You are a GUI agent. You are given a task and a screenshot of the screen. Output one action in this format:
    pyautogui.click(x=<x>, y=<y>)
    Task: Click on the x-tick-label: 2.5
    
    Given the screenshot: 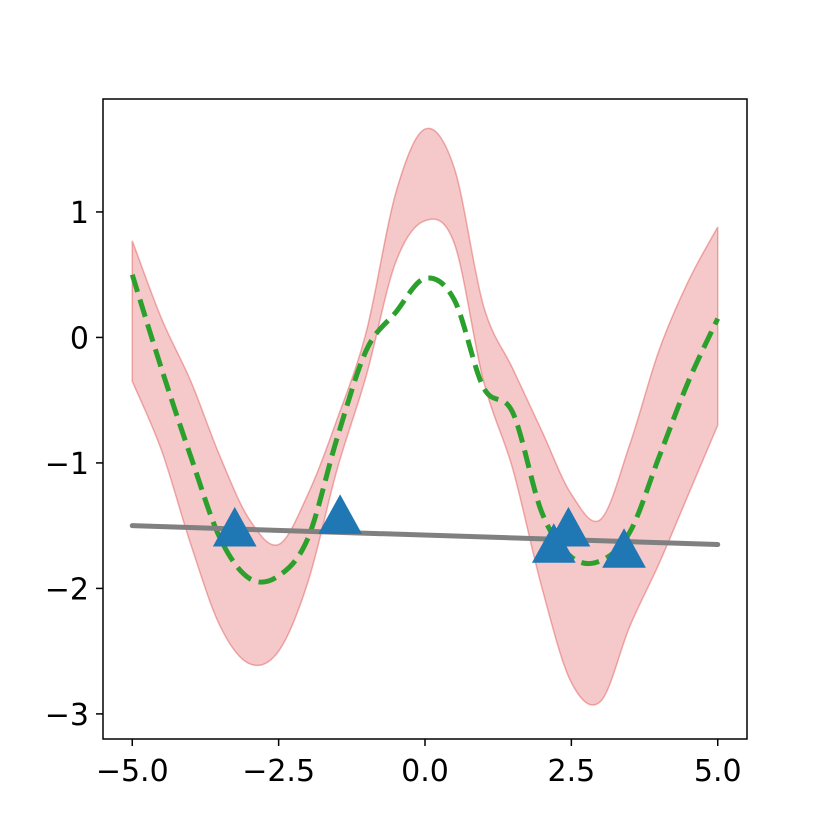 What is the action you would take?
    pyautogui.click(x=572, y=771)
    